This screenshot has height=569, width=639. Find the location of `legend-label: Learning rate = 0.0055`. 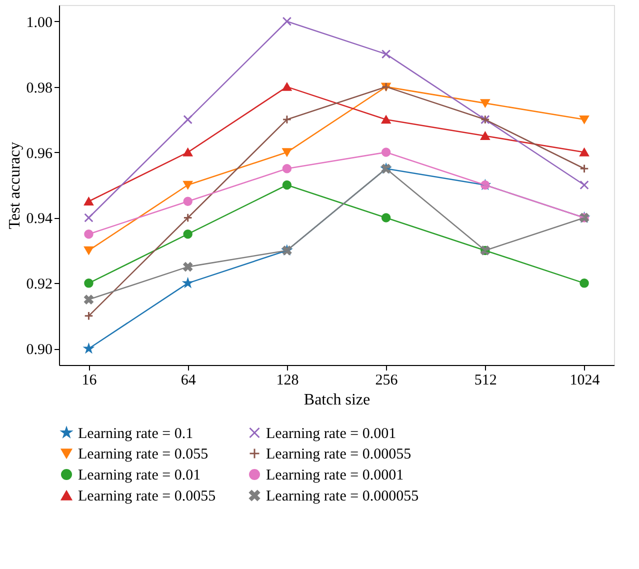

legend-label: Learning rate = 0.0055 is located at coordinates (147, 496).